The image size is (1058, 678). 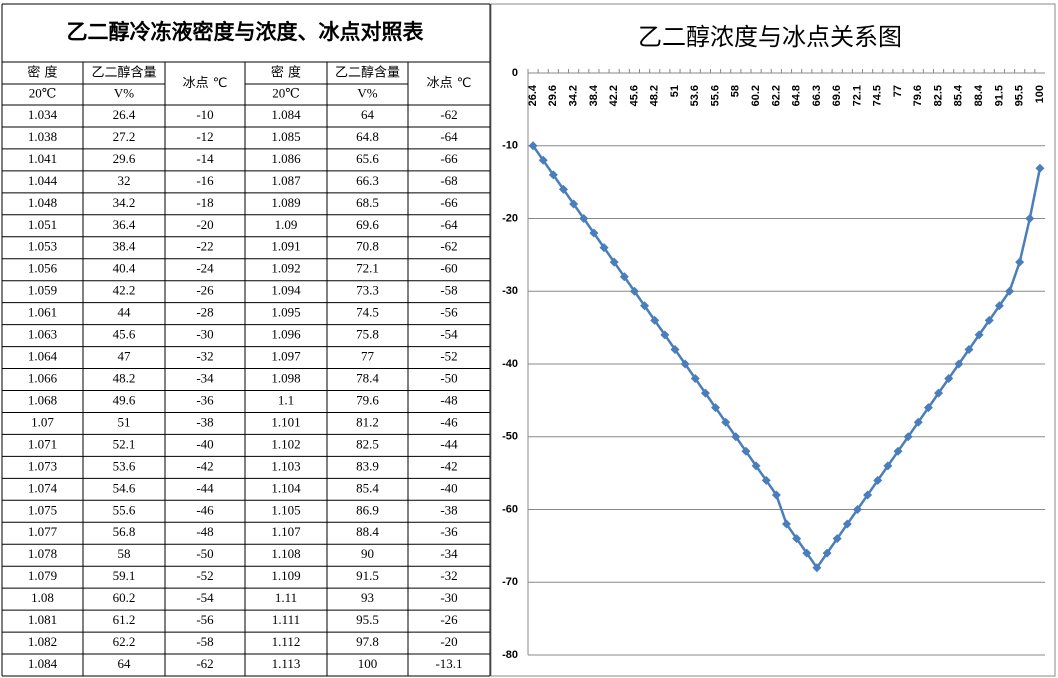 I want to click on table-cell: 1.073, so click(x=42, y=465).